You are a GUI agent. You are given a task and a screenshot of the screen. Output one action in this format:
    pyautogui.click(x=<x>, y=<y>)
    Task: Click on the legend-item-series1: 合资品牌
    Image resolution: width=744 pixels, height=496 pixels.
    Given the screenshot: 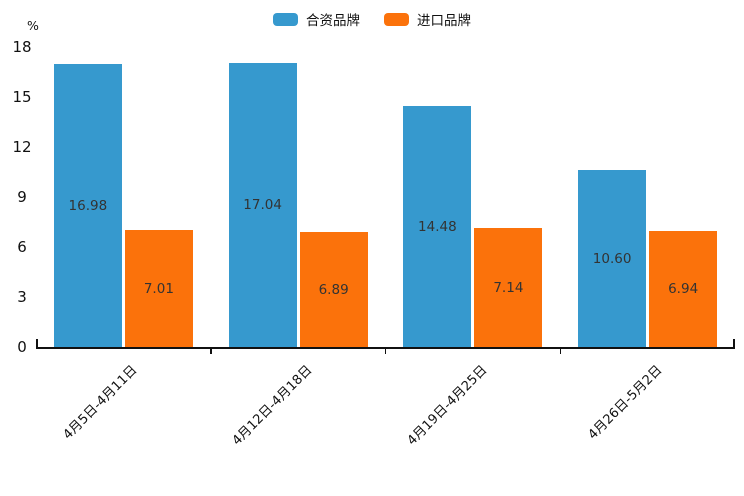 What is the action you would take?
    pyautogui.click(x=316, y=19)
    